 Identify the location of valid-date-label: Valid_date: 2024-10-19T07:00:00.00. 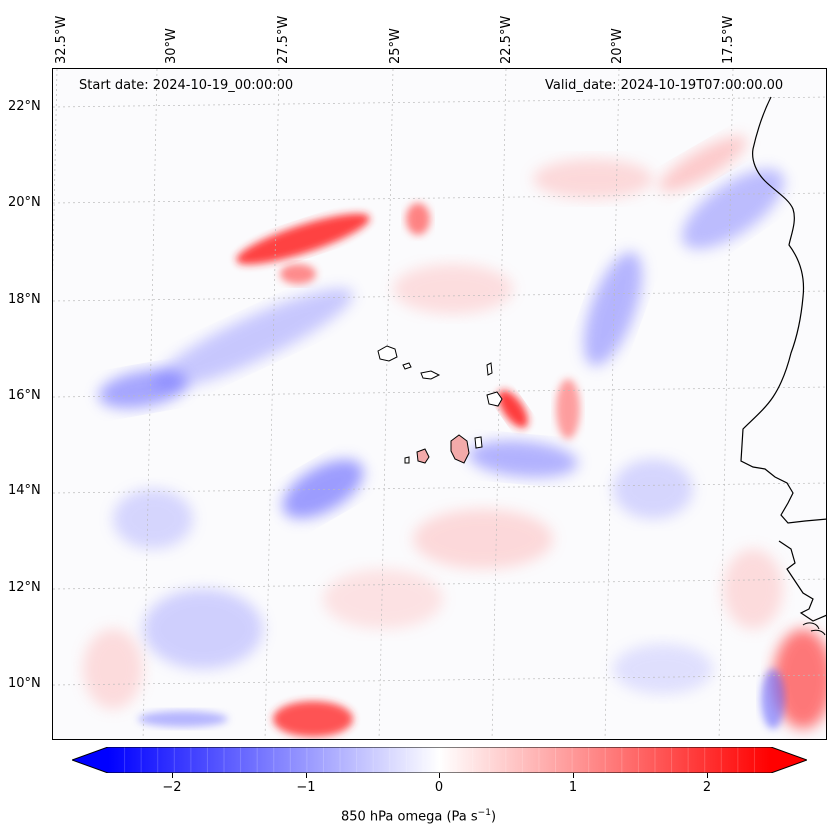
(664, 85).